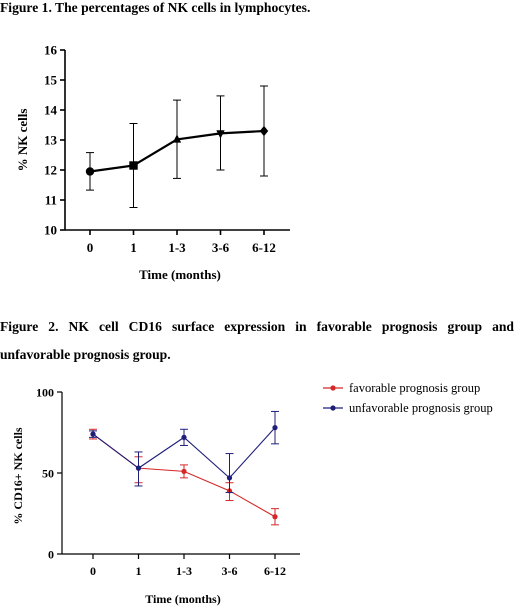 The height and width of the screenshot is (608, 520). I want to click on fig2-y-tick-label: 0, so click(51, 555).